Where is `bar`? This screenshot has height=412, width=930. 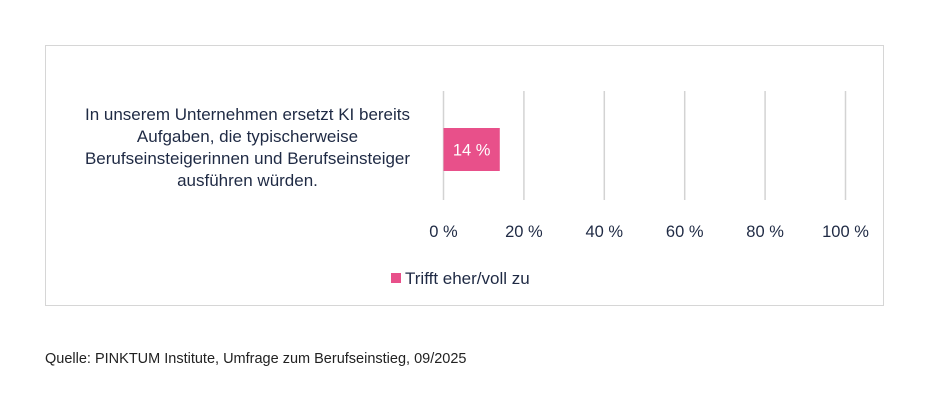
bar is located at coordinates (471, 149).